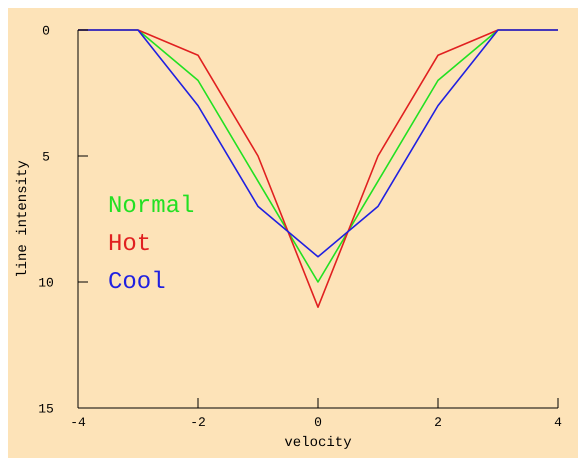  Describe the element at coordinates (198, 422) in the screenshot. I see `x-tick-label: -2` at that location.